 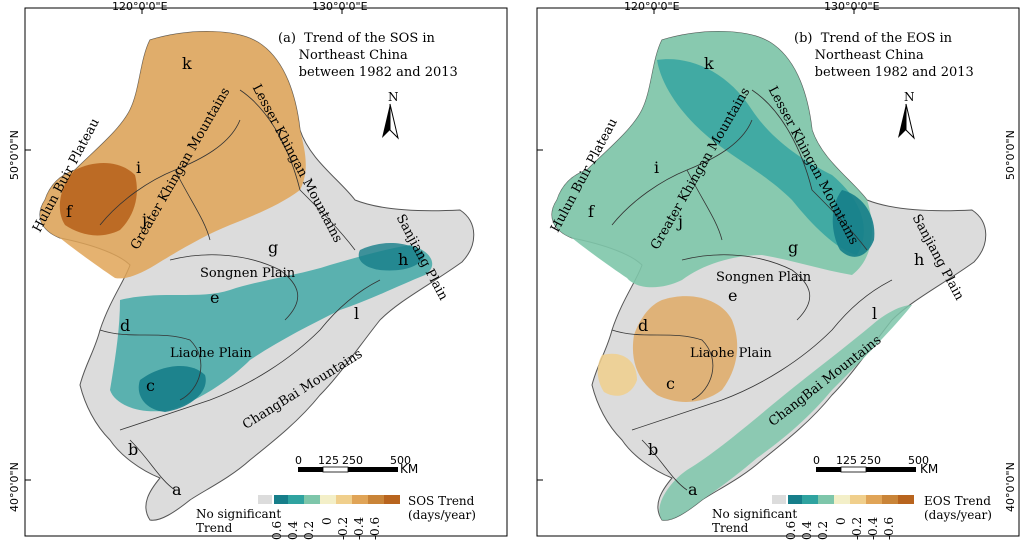 What do you see at coordinates (785, 413) in the screenshot?
I see `eos-changbai-zone` at bounding box center [785, 413].